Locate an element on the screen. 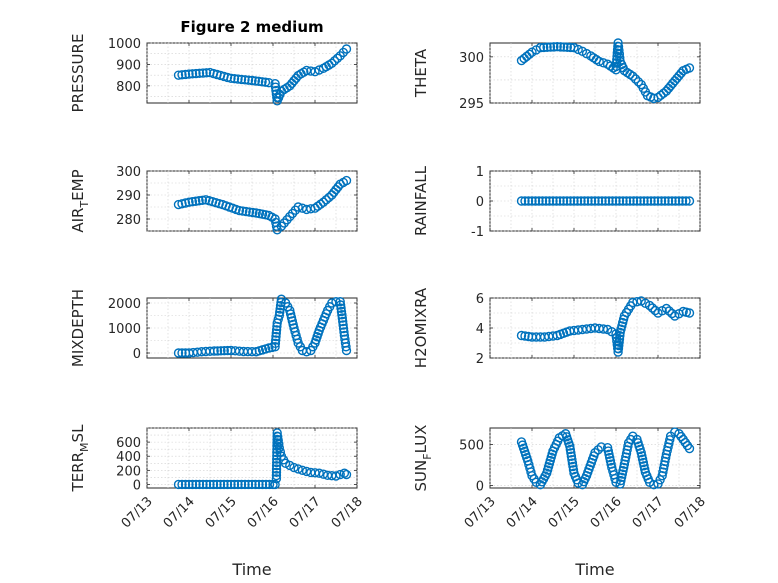 This screenshot has height=583, width=778. y-tick-label: 900 is located at coordinates (128, 65).